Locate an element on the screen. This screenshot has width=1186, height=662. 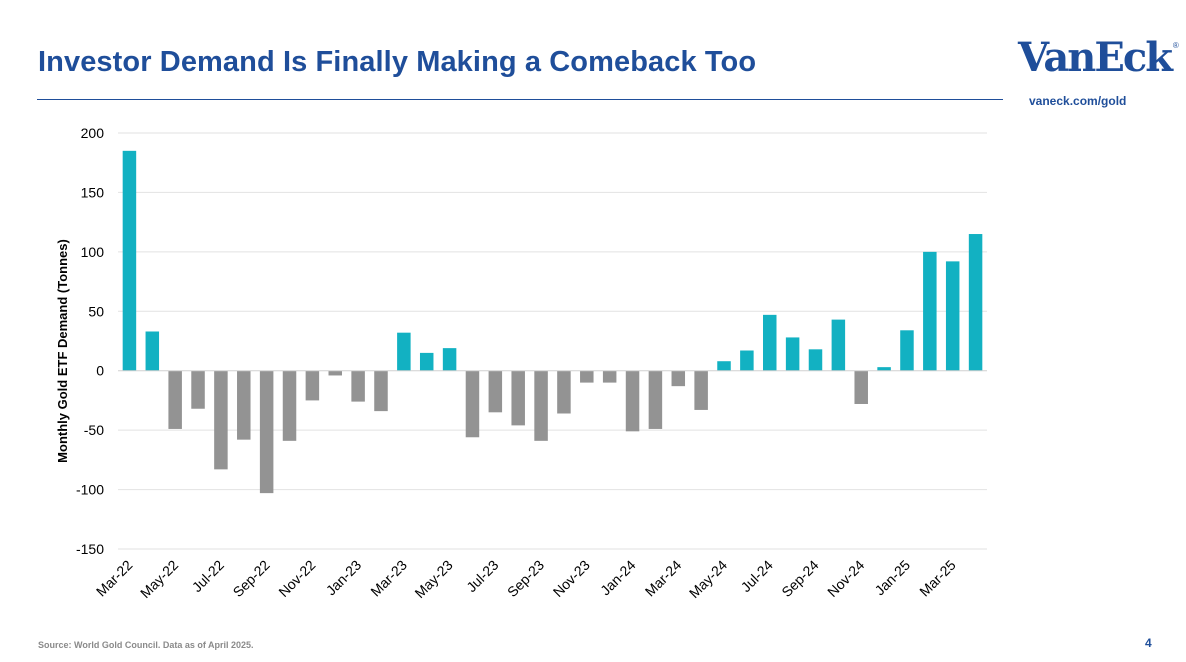
y-tick-label: -50 is located at coordinates (94, 430).